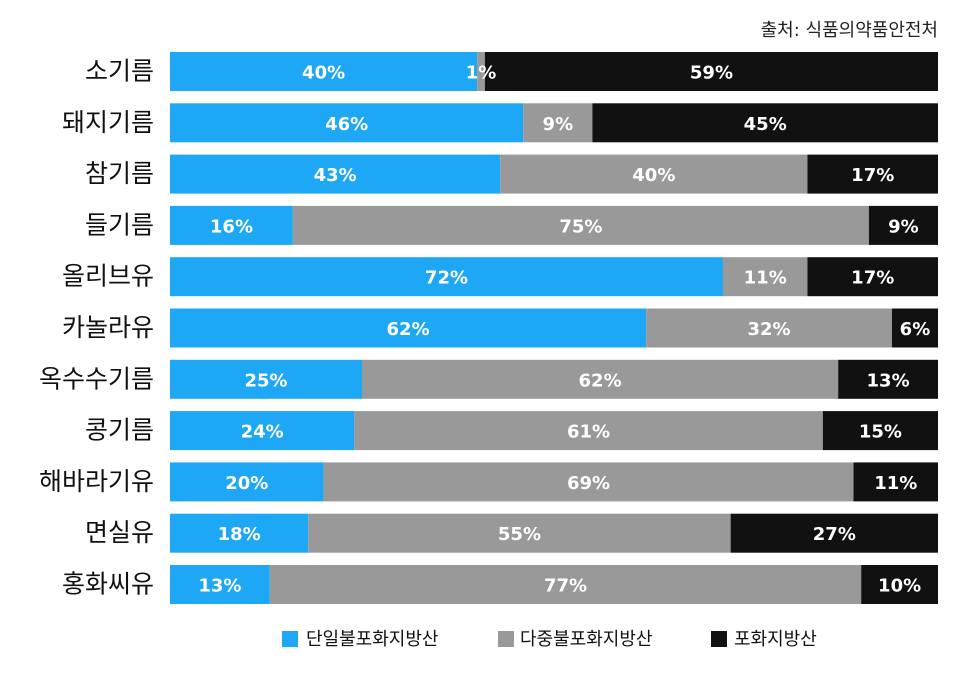 The image size is (966, 684). I want to click on legend-label: 다중불포화지방산, so click(586, 639).